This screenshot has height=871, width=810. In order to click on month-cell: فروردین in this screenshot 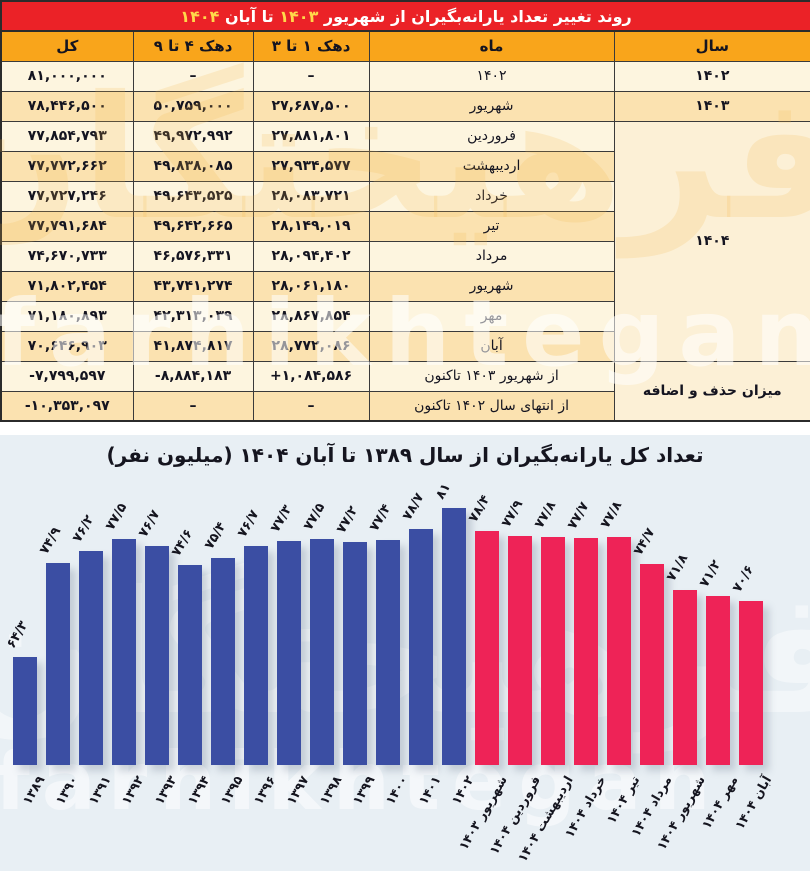, I will do `click(491, 136)`.